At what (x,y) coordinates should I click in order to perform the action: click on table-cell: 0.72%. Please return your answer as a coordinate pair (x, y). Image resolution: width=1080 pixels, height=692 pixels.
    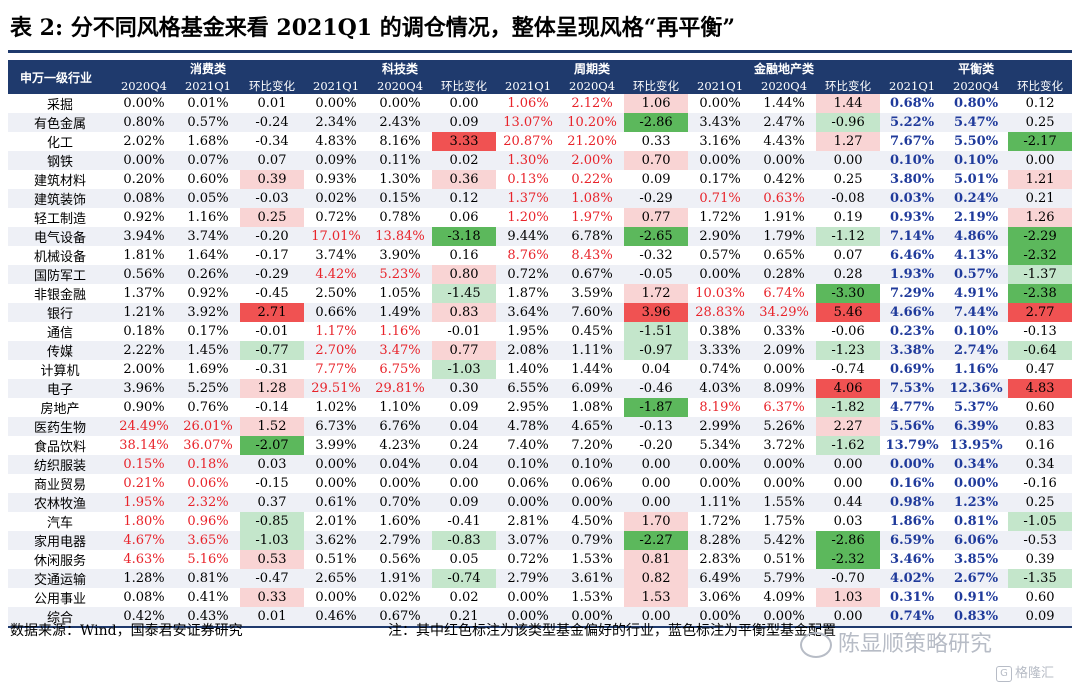
    Looking at the image, I should click on (528, 559).